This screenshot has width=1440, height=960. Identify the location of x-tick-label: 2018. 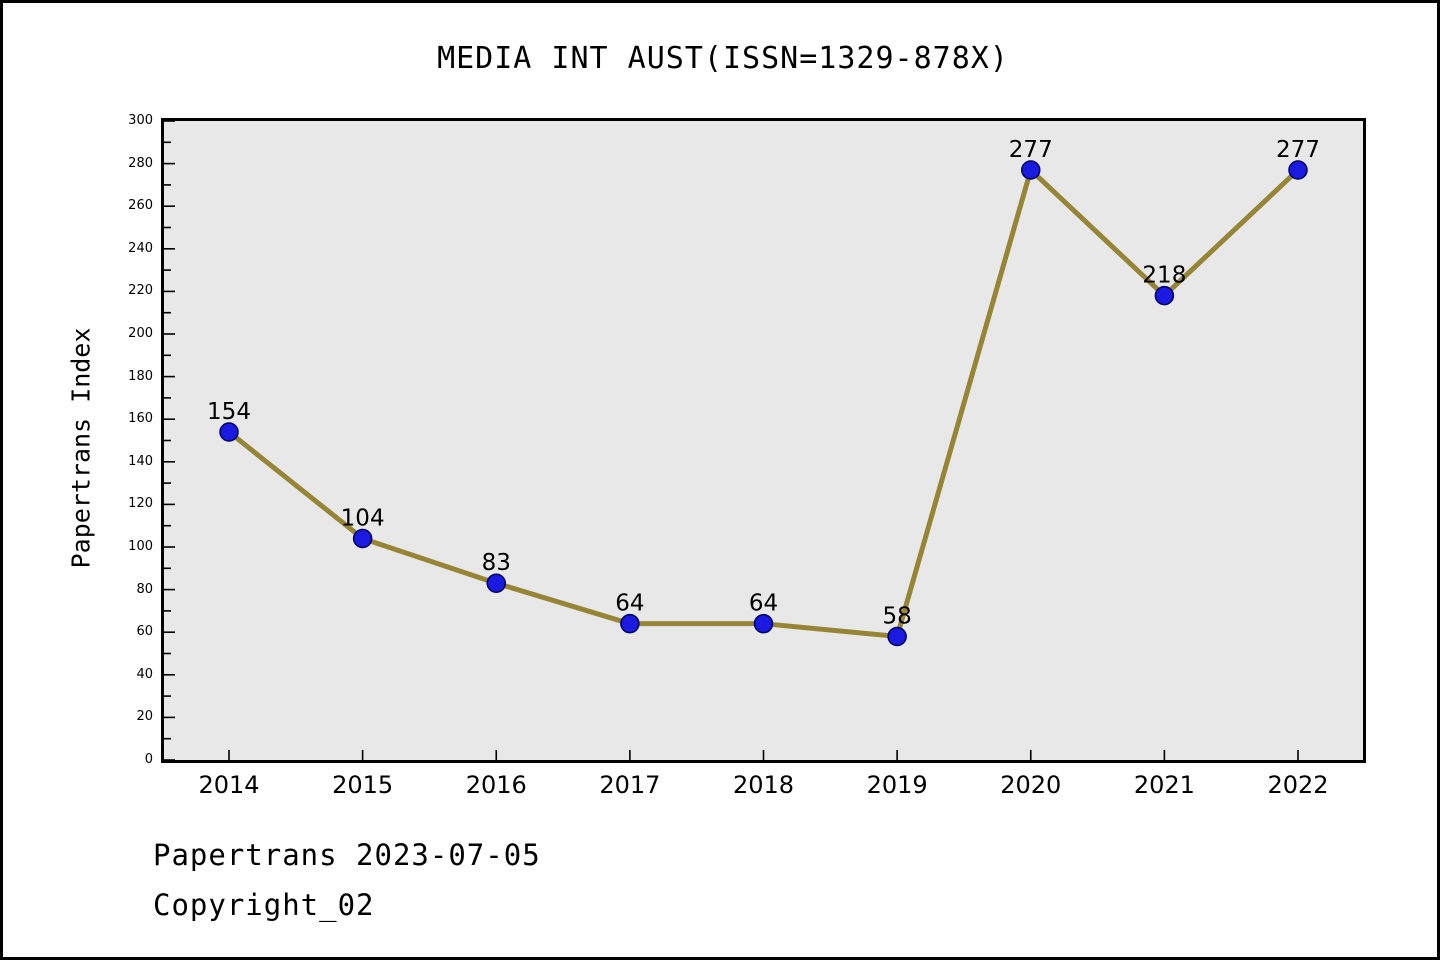
(763, 785).